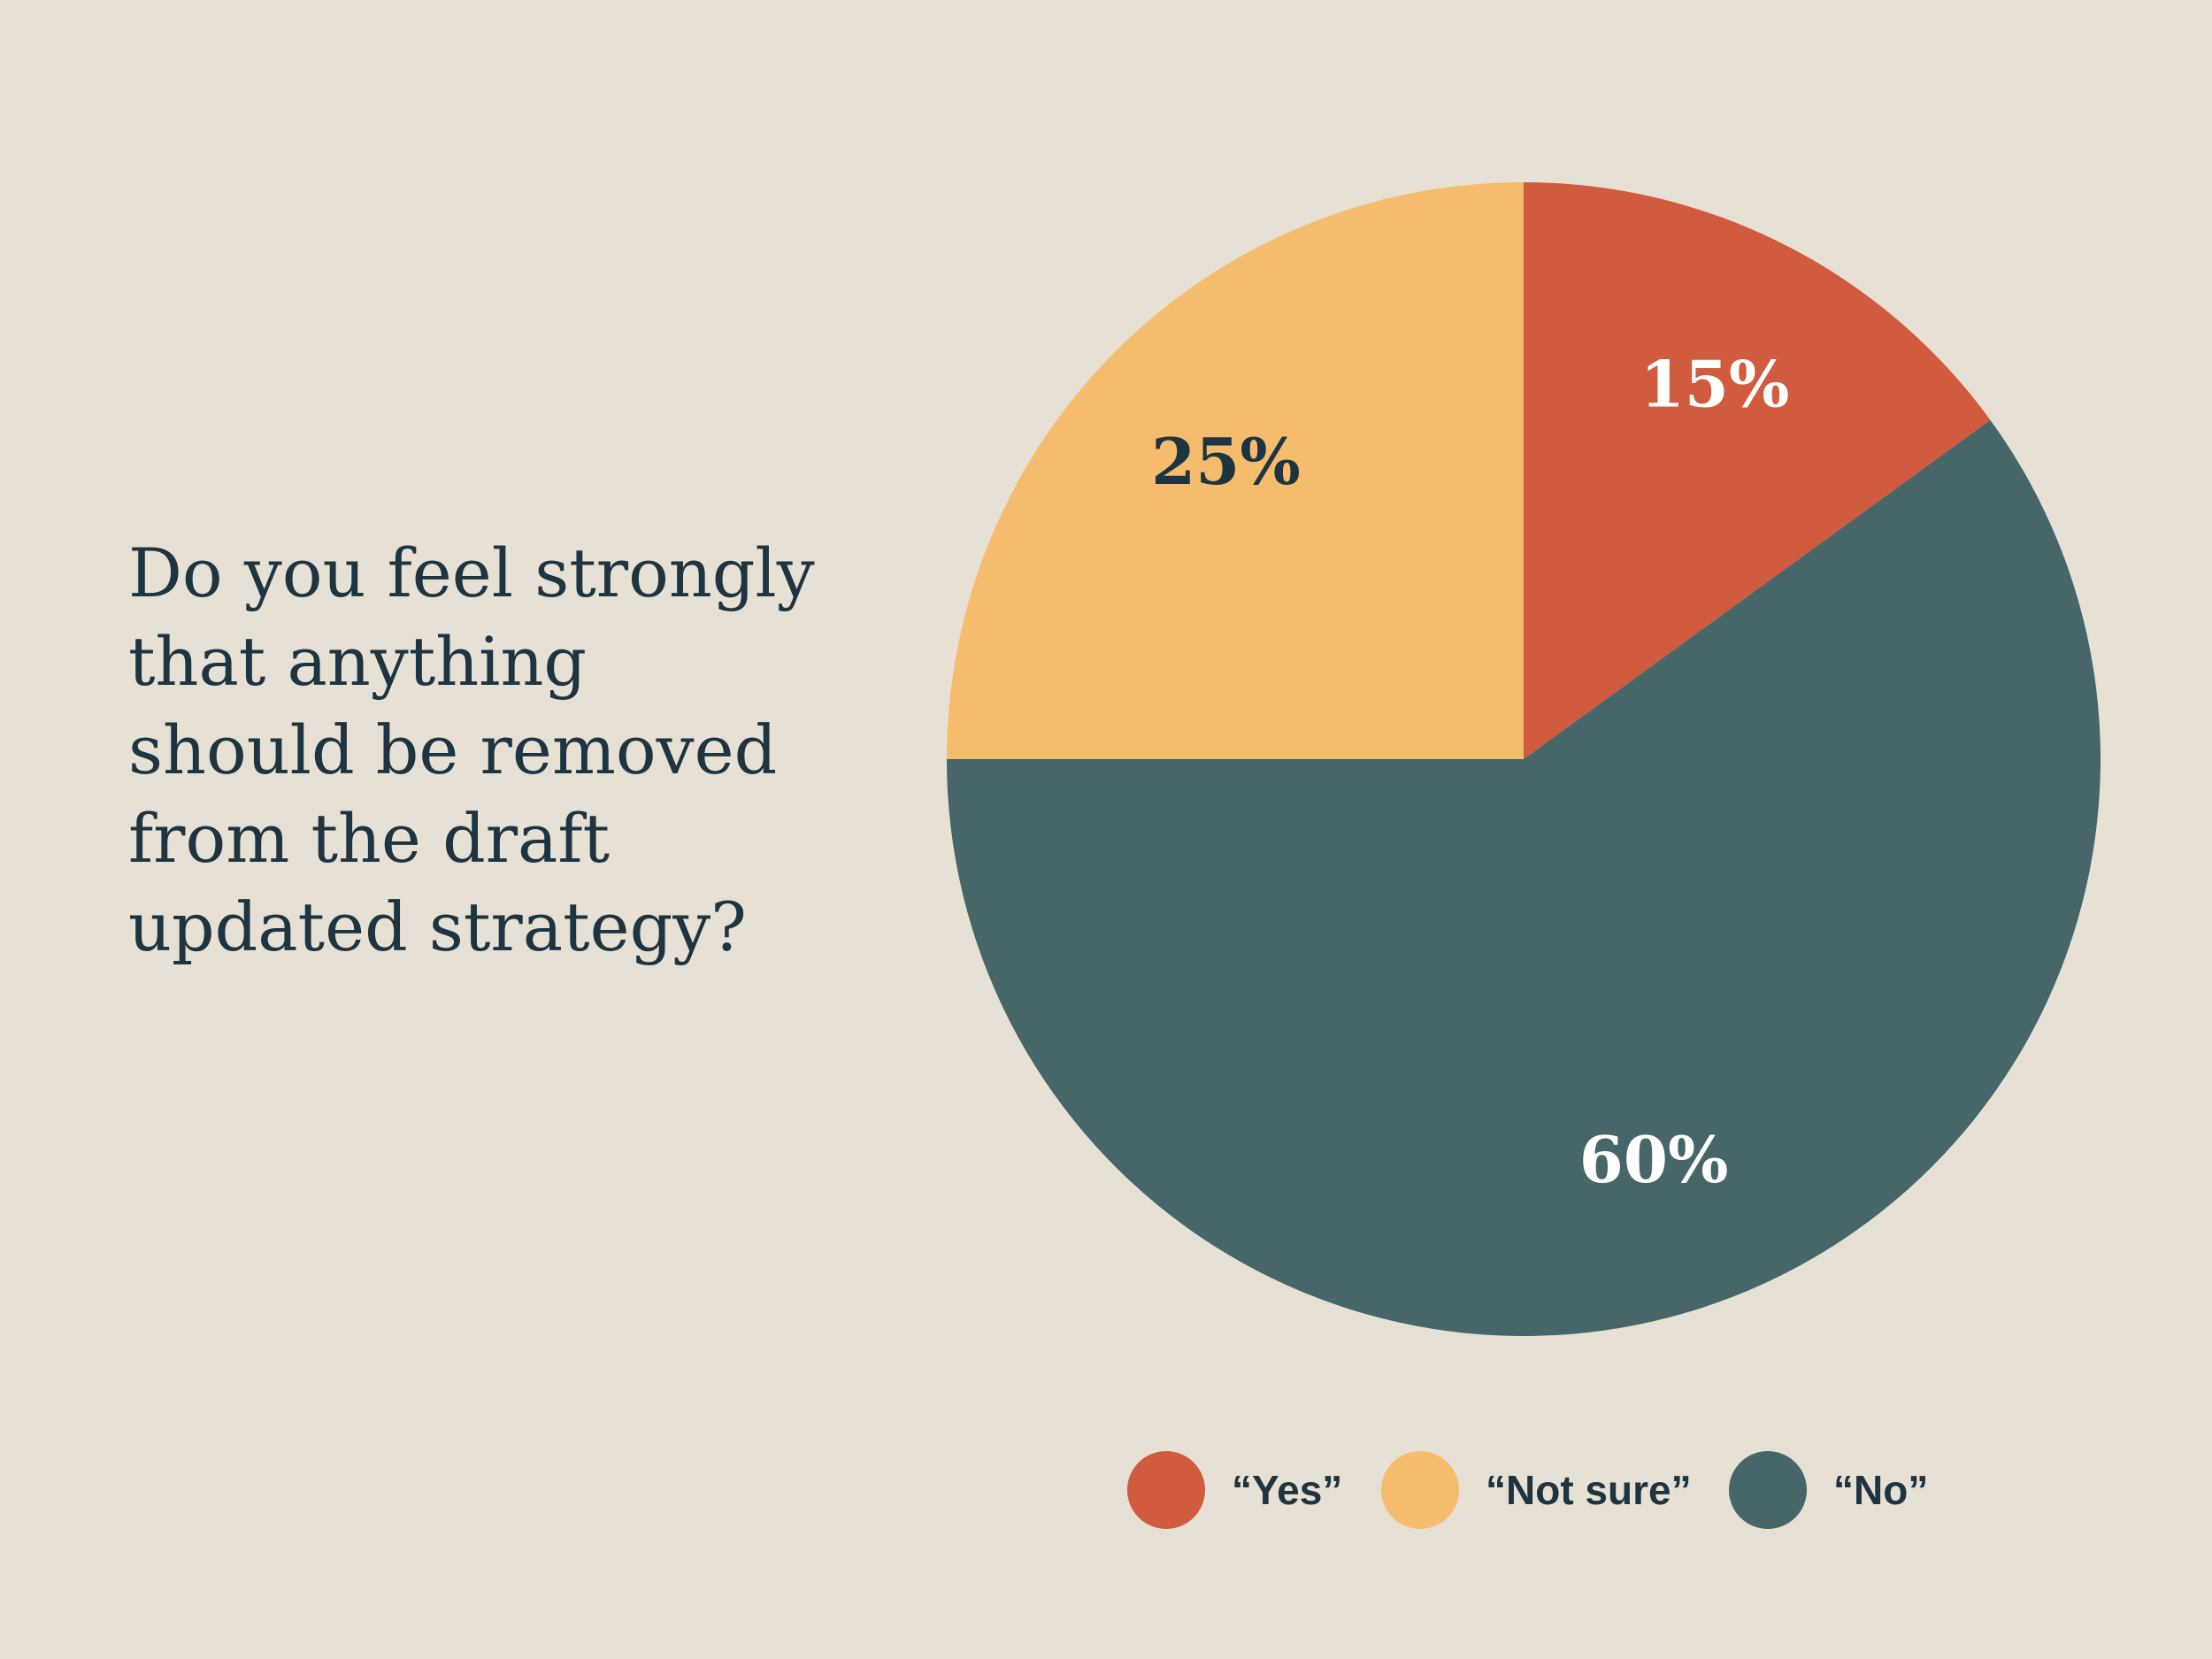 The width and height of the screenshot is (2212, 1659). What do you see at coordinates (1589, 1490) in the screenshot?
I see `legend-label-not-sure: “Not sure”` at bounding box center [1589, 1490].